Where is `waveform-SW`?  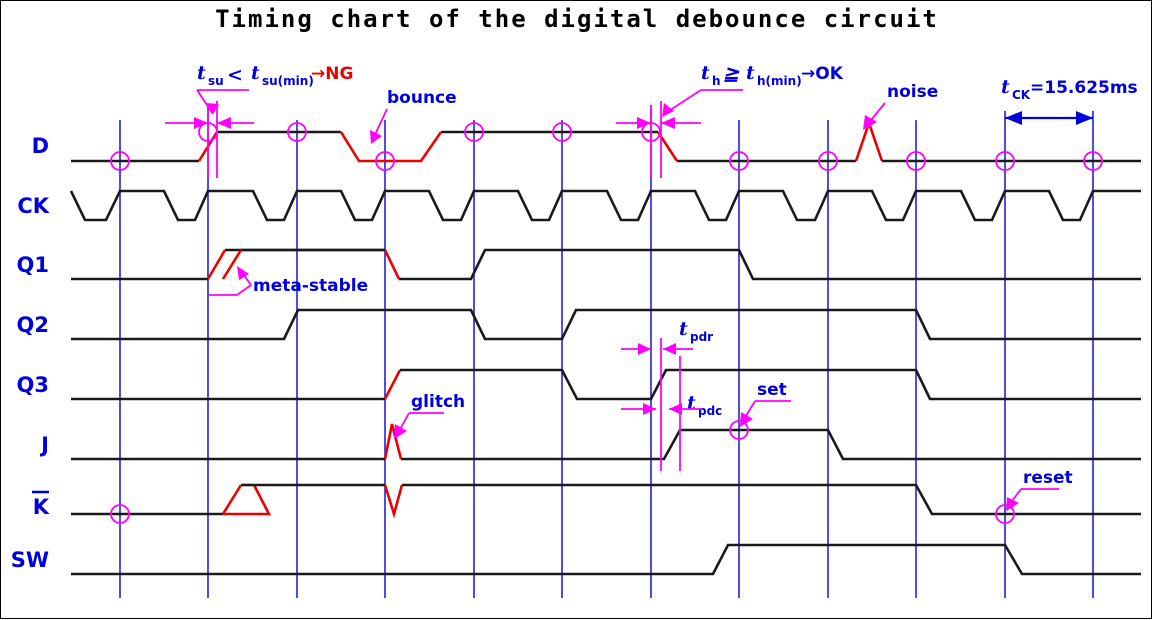
waveform-SW is located at coordinates (606, 559).